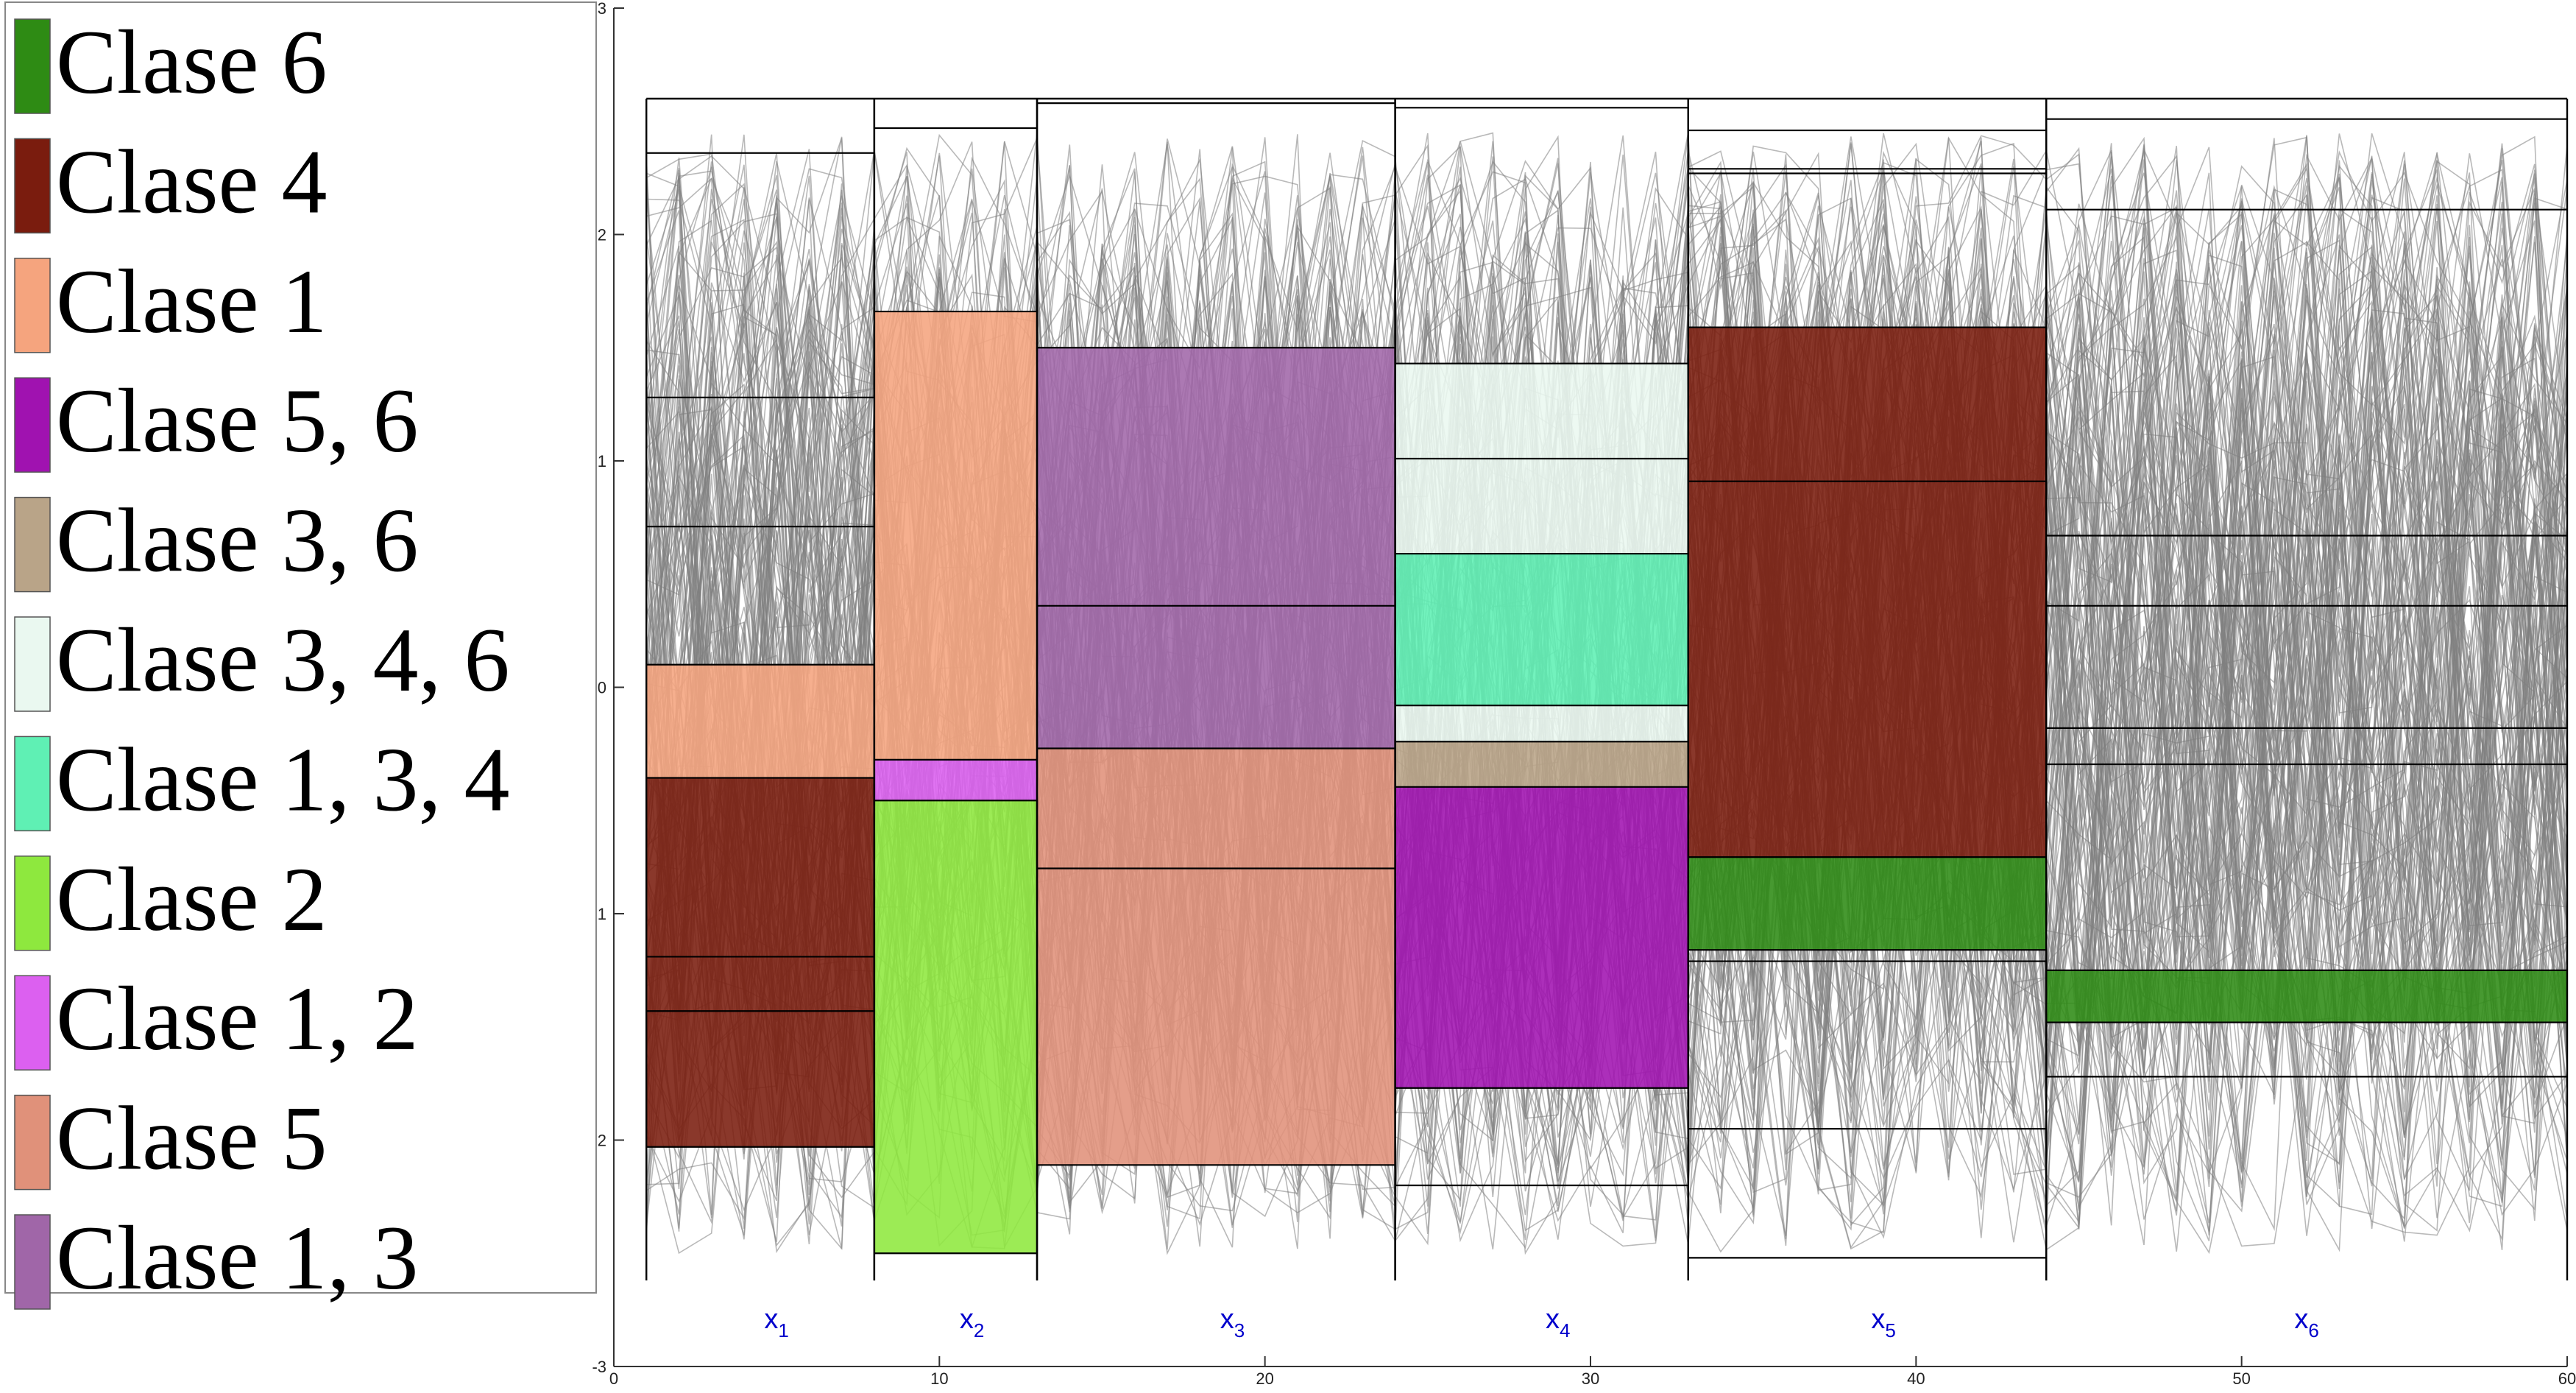 This screenshot has width=2576, height=1393. Describe the element at coordinates (192, 62) in the screenshot. I see `legend-label: Clase 6` at that location.